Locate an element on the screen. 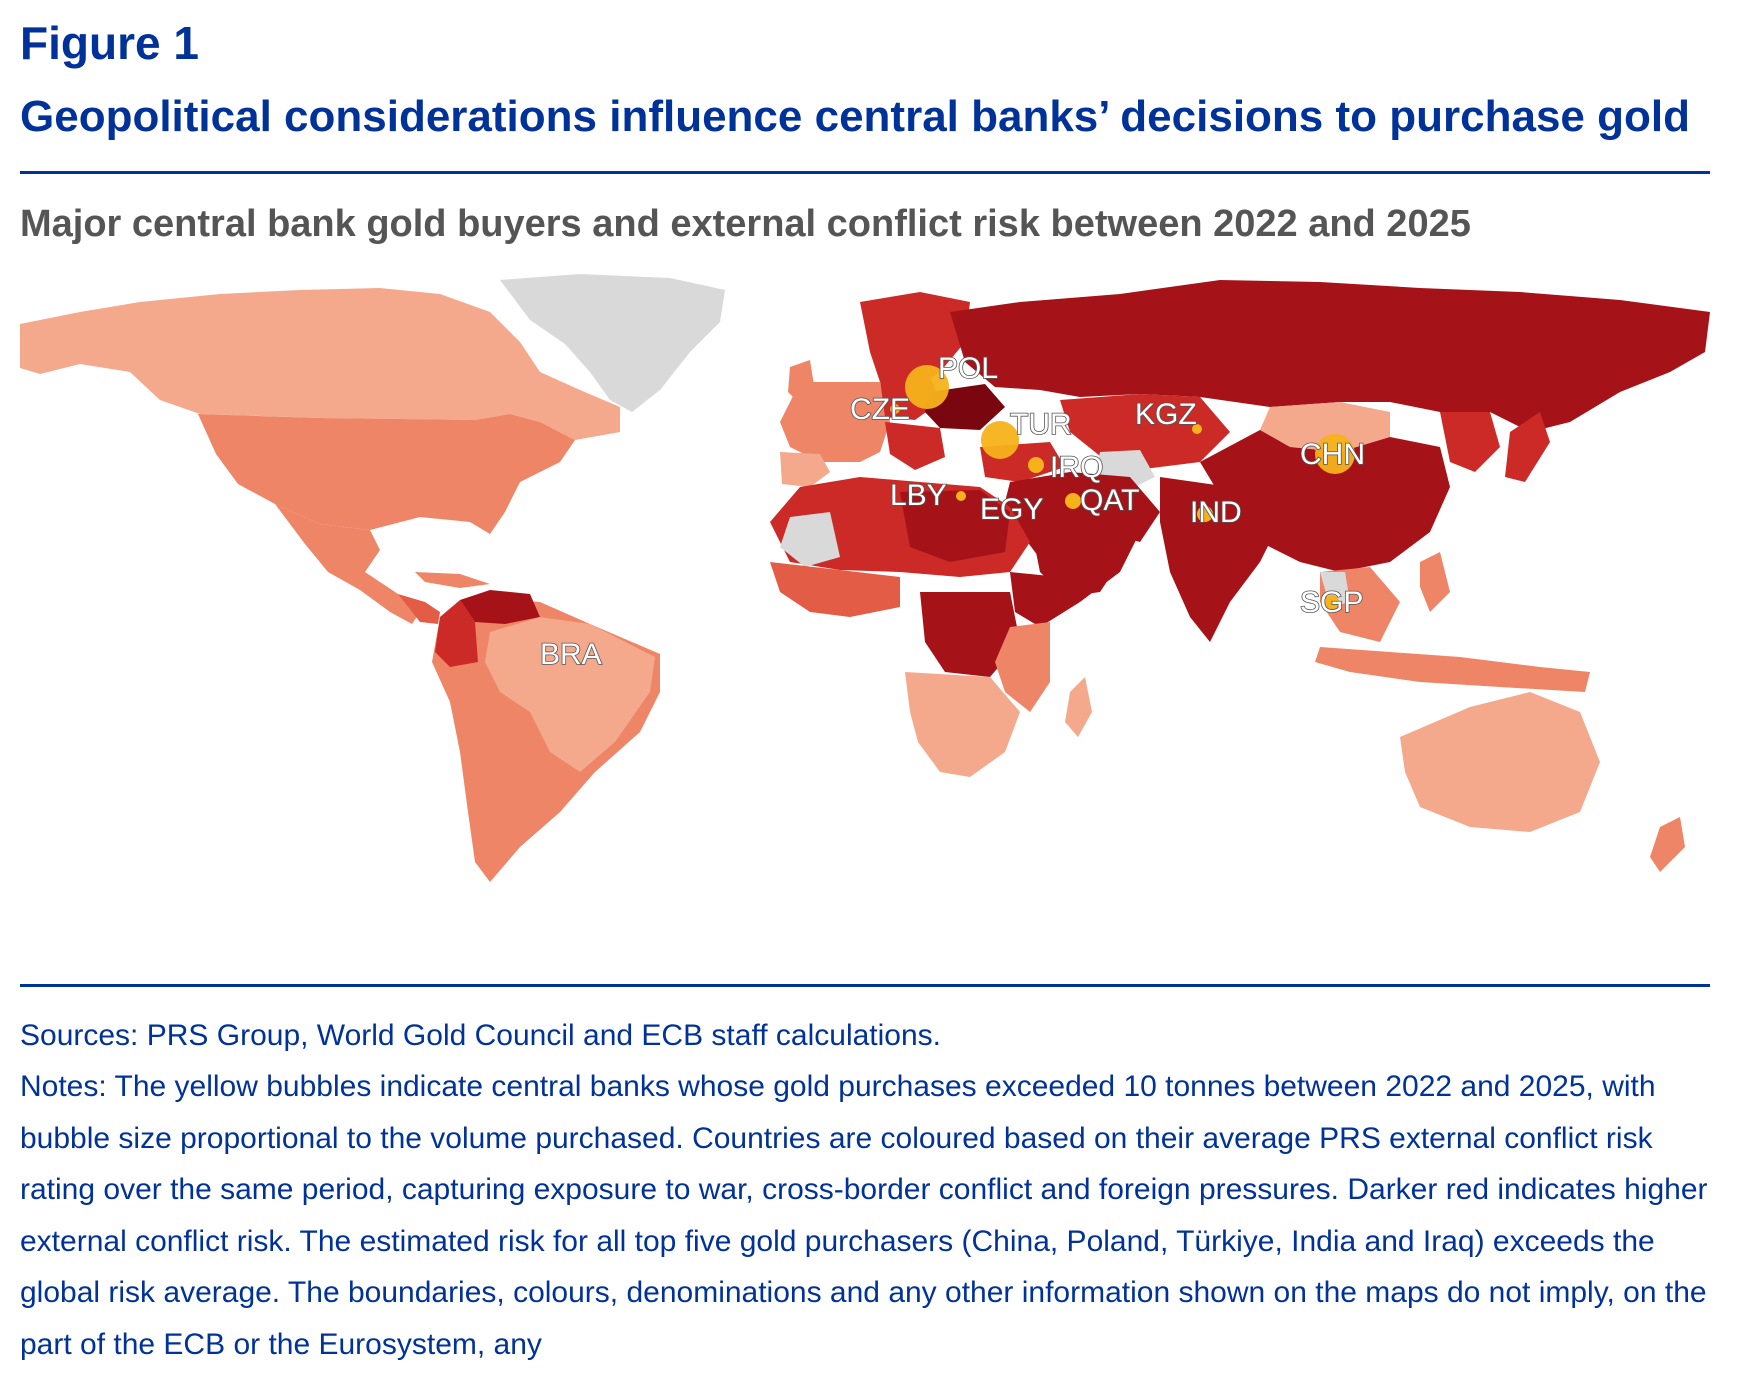  region-libya-egypt is located at coordinates (955, 526).